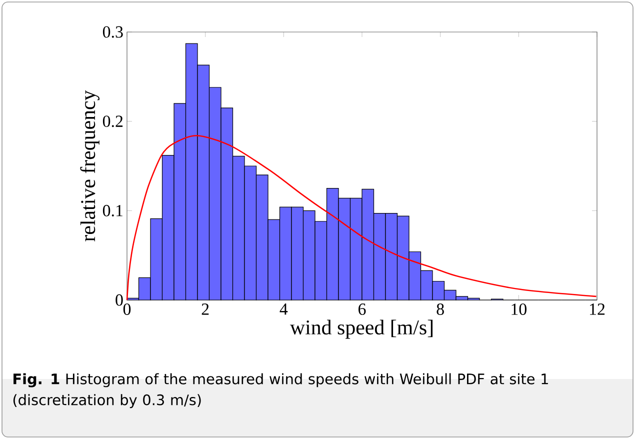 The width and height of the screenshot is (635, 439). Describe the element at coordinates (205, 309) in the screenshot. I see `x-tick-label: 2` at that location.